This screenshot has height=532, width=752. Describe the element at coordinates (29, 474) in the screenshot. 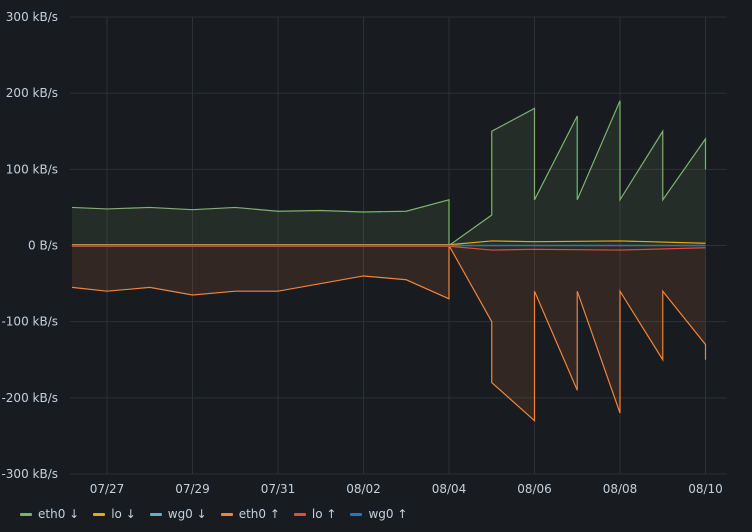

I see `y-tick-label: -300 kB/s` at that location.